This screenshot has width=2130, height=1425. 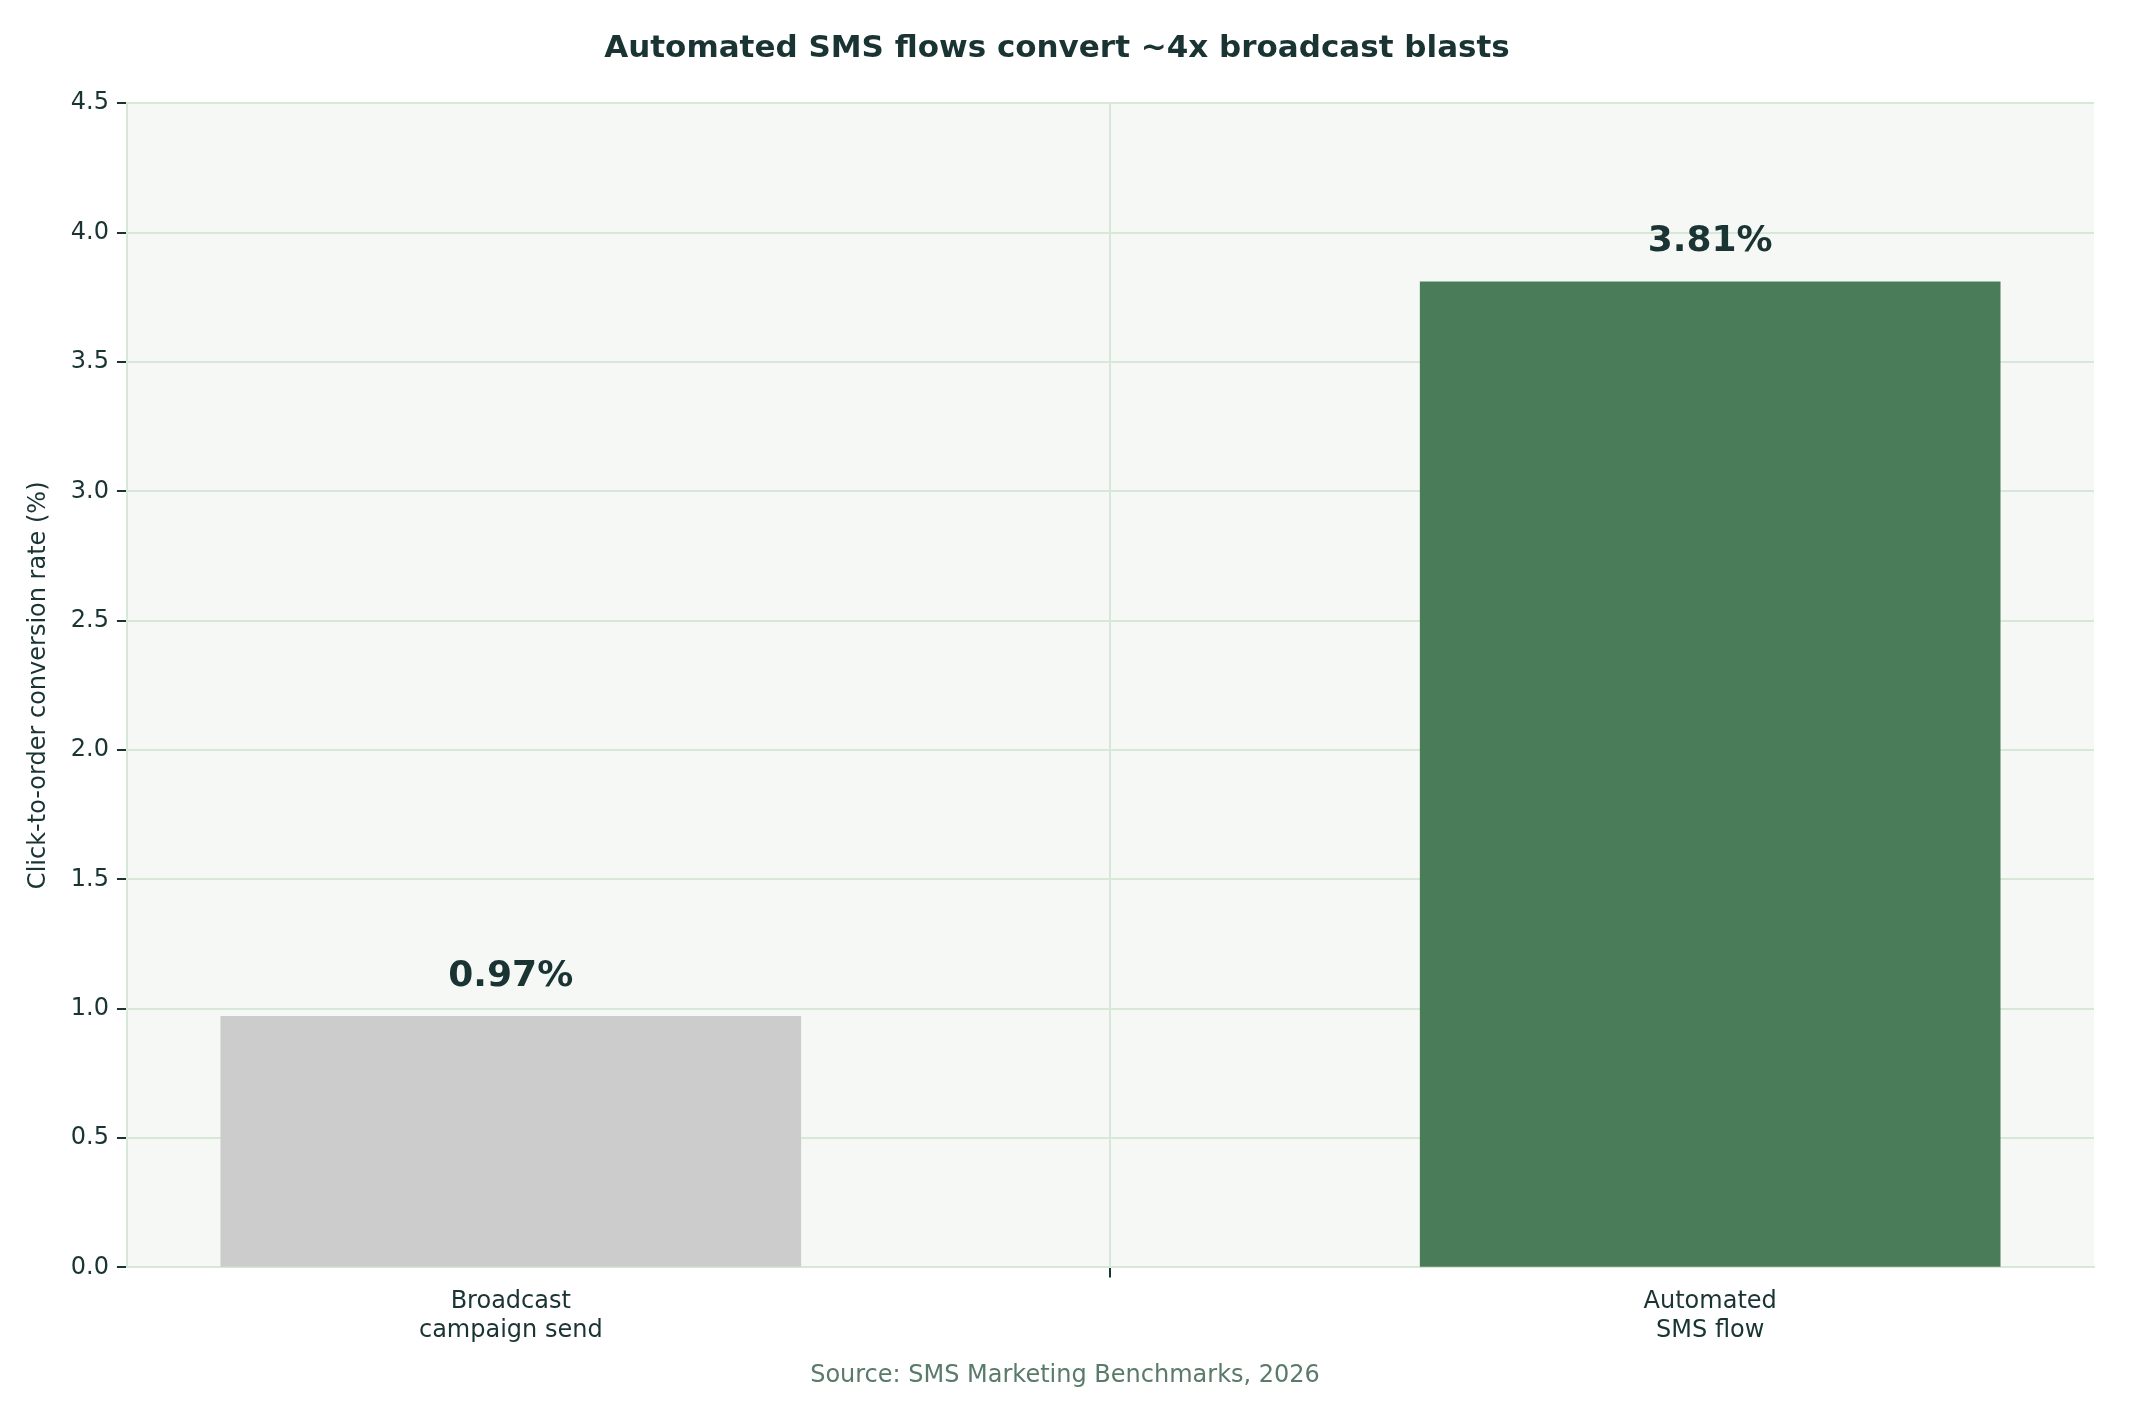 I want to click on data-label: 0.97%, so click(x=511, y=973).